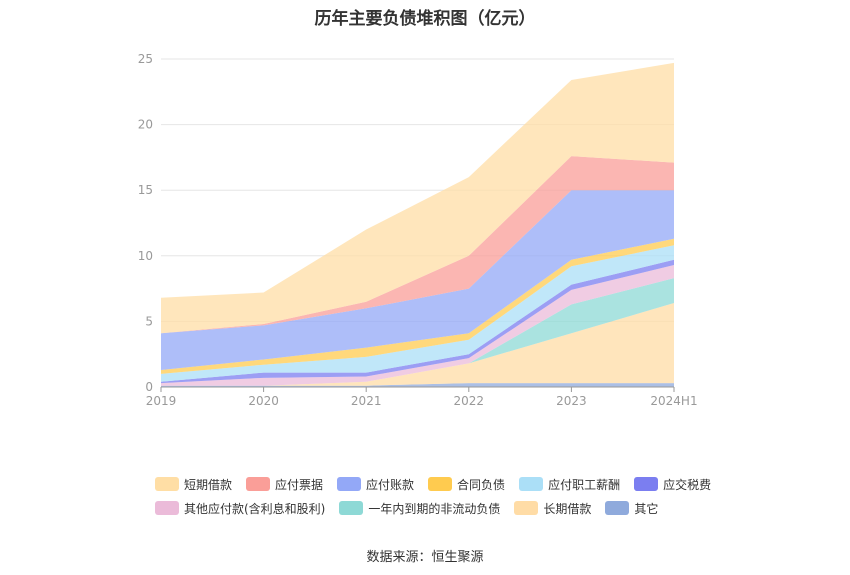  I want to click on y-tick-label: 10, so click(145, 256).